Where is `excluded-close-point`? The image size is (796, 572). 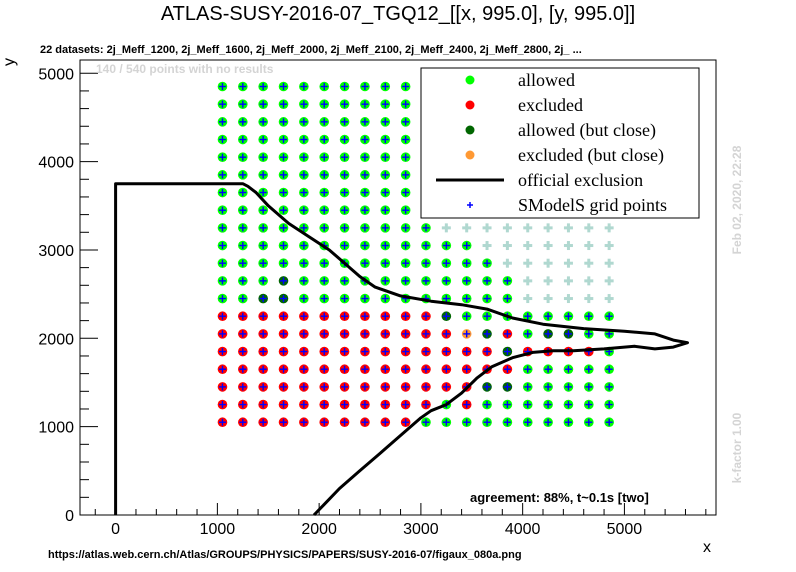 excluded-close-point is located at coordinates (466, 334).